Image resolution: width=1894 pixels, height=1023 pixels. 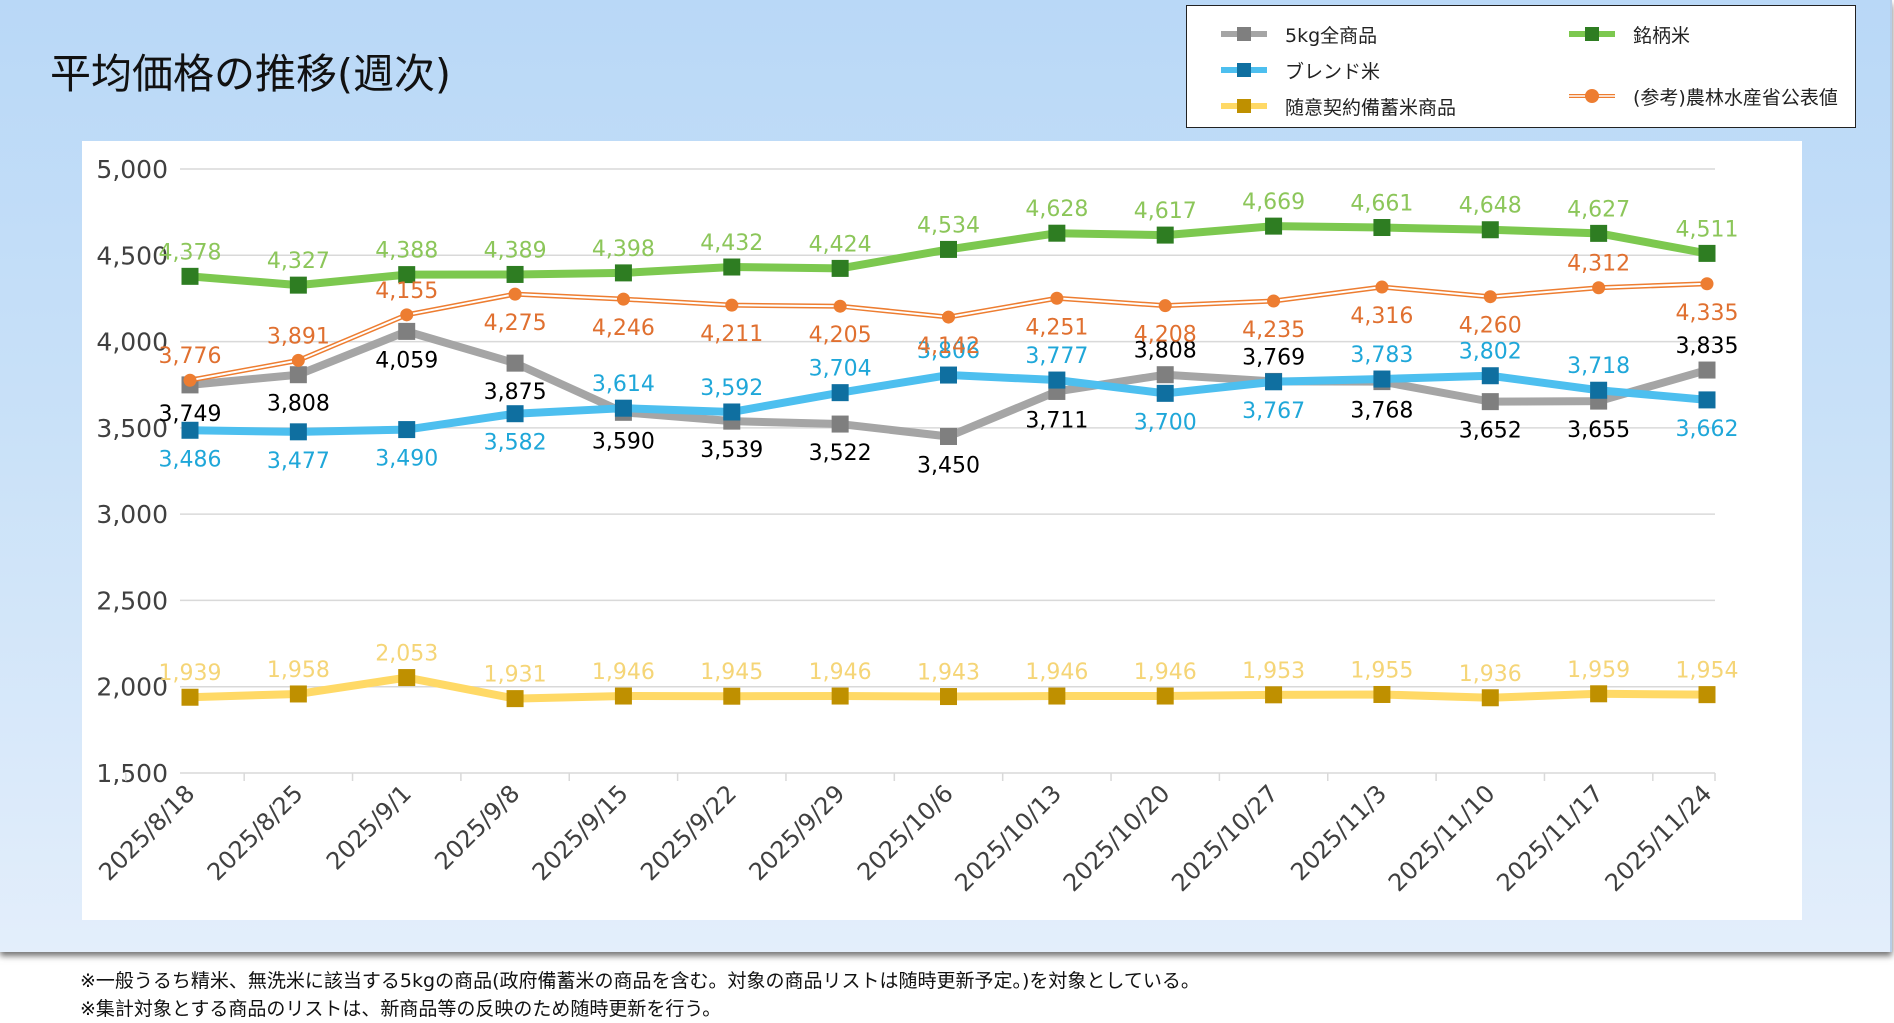 I want to click on y-tick-label: 2,500, so click(x=132, y=600).